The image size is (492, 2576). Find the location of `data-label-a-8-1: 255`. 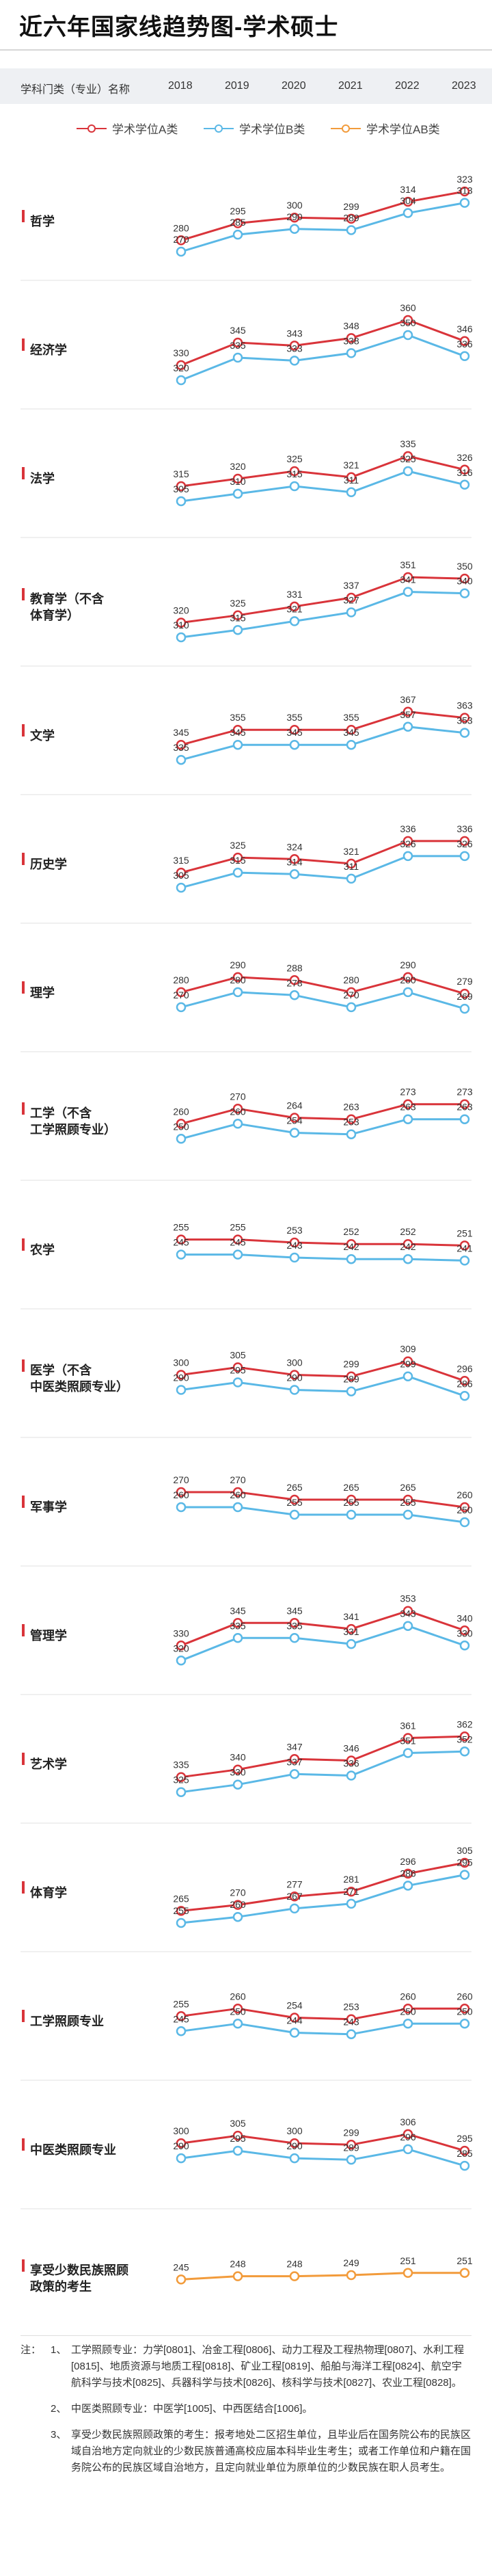

data-label-a-8-1: 255 is located at coordinates (238, 1227).